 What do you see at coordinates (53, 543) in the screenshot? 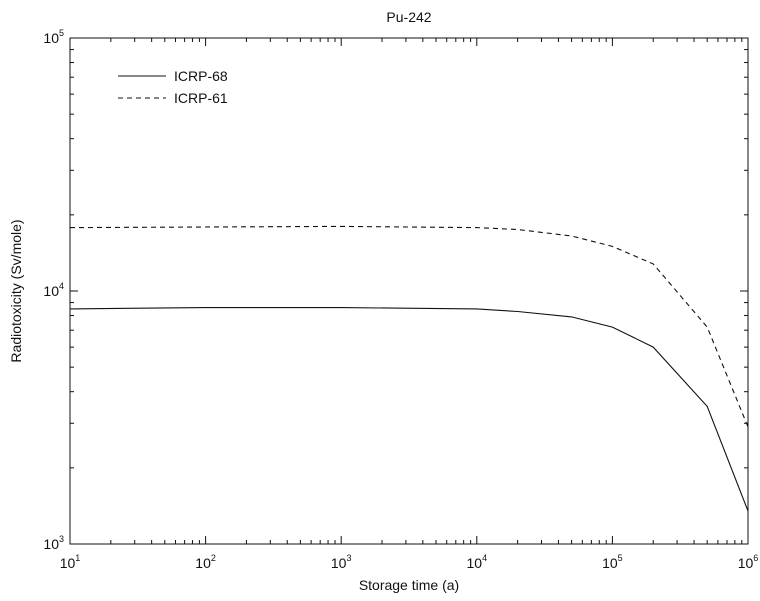
I see `y-tick-label: 10³` at bounding box center [53, 543].